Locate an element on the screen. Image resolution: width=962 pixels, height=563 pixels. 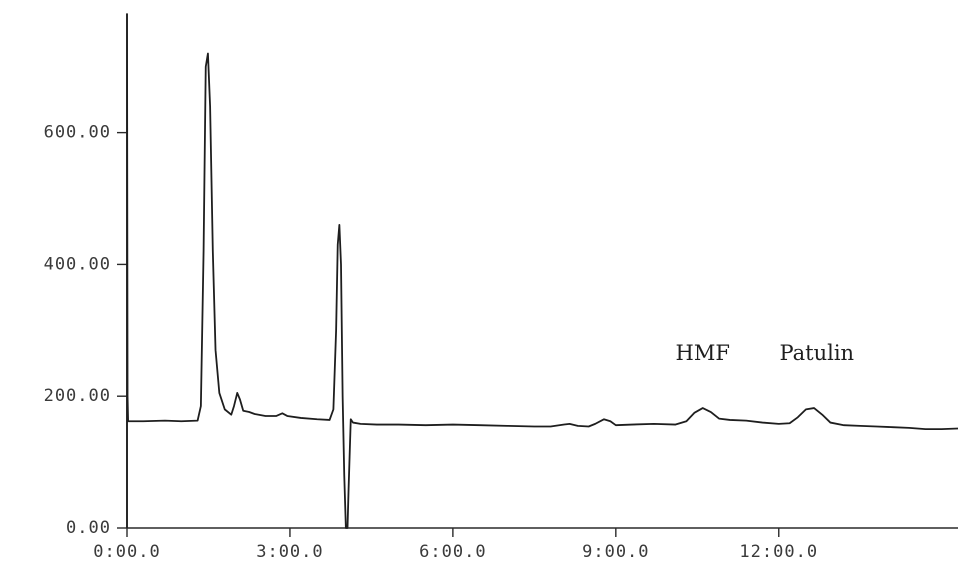
x-ticks: 0:00.0 3:00.0 6:00.0 9:00.0 12:00.0 is located at coordinates (455, 545).